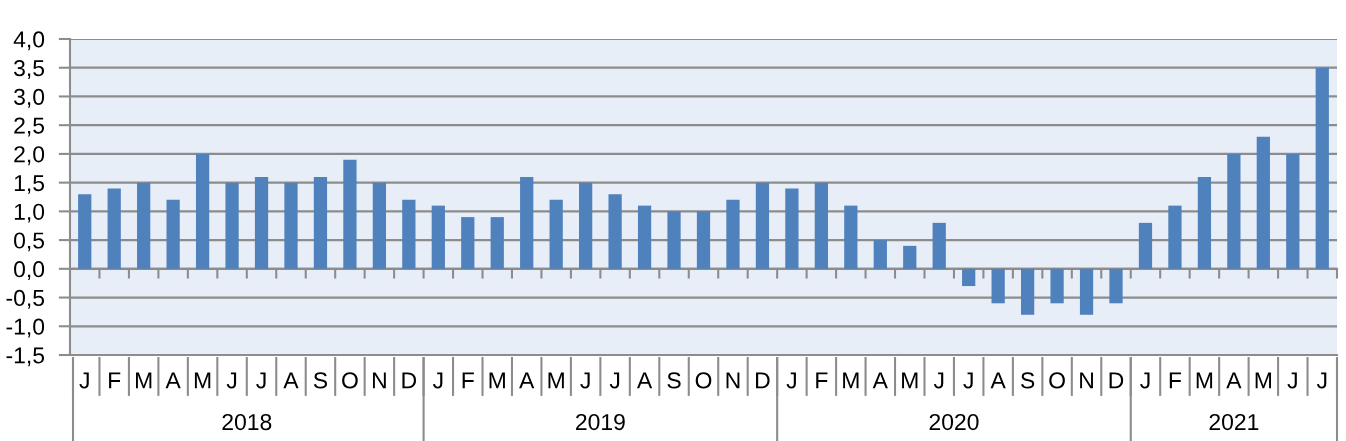 The width and height of the screenshot is (1346, 441). What do you see at coordinates (29, 184) in the screenshot?
I see `y-tick-label: 1,5` at bounding box center [29, 184].